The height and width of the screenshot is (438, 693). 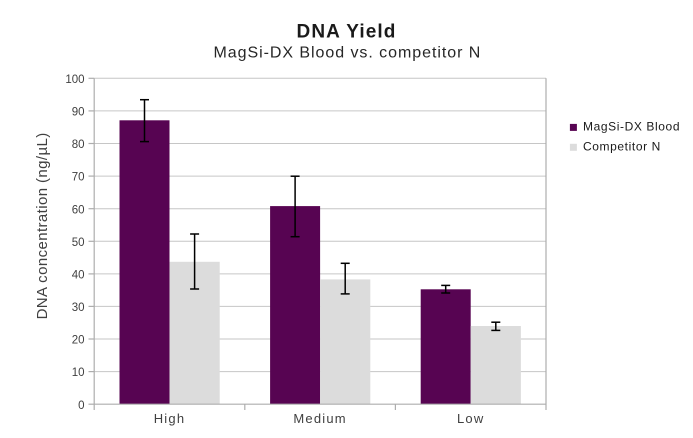 I want to click on svg-text: 40, so click(x=78, y=276).